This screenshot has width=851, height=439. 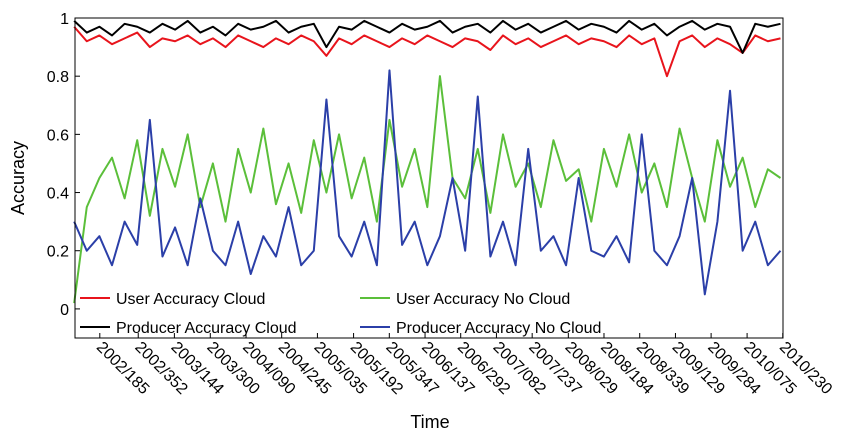 What do you see at coordinates (58, 194) in the screenshot?
I see `y-tick-label: 0.4` at bounding box center [58, 194].